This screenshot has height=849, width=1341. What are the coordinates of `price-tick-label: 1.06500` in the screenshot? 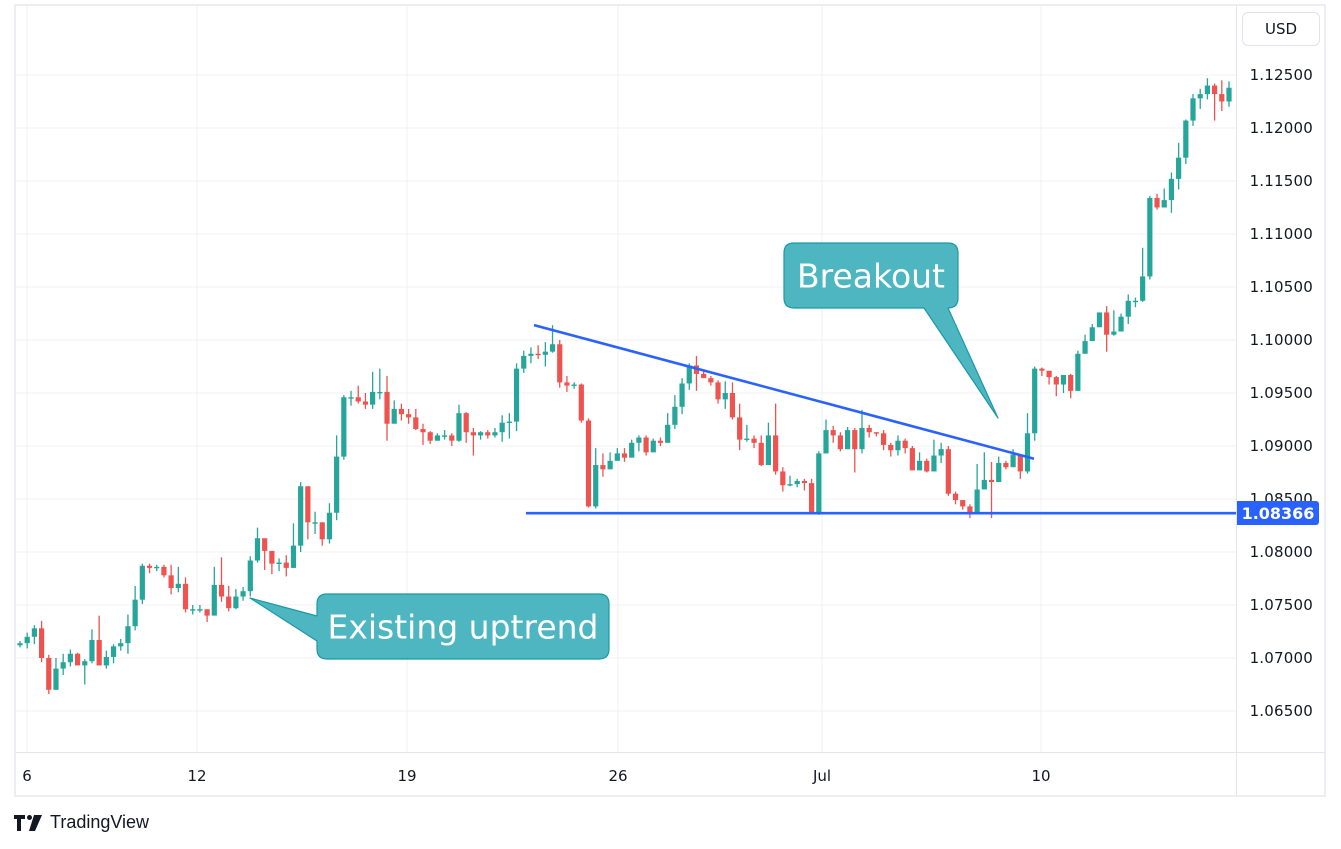 It's located at (1281, 711).